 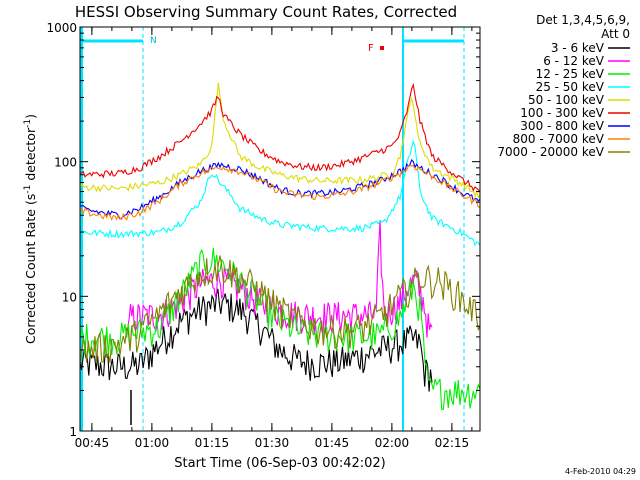 I want to click on y-tick-label-0: 1, so click(x=73, y=432).